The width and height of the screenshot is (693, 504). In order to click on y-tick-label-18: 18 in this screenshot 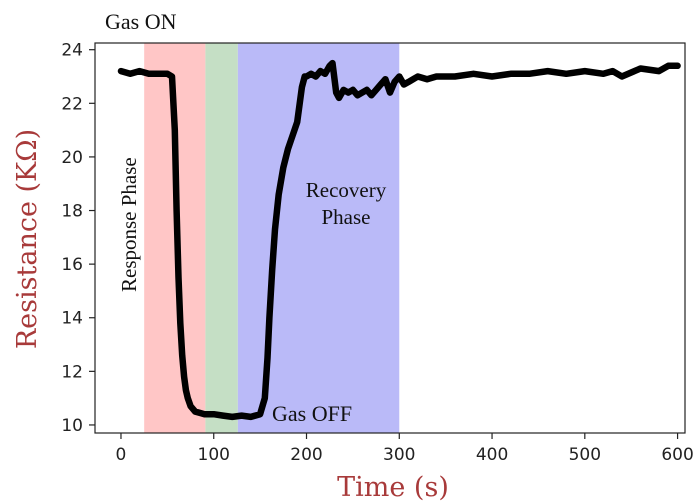, I will do `click(72, 212)`.